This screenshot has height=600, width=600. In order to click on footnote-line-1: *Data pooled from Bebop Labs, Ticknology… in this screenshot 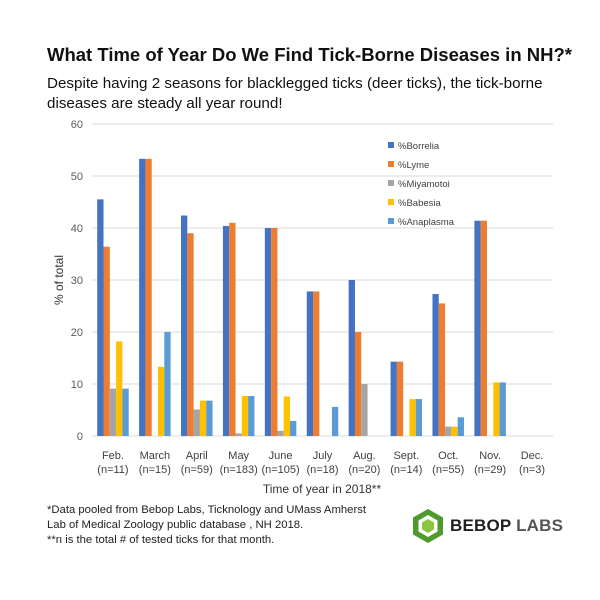, I will do `click(206, 510)`.